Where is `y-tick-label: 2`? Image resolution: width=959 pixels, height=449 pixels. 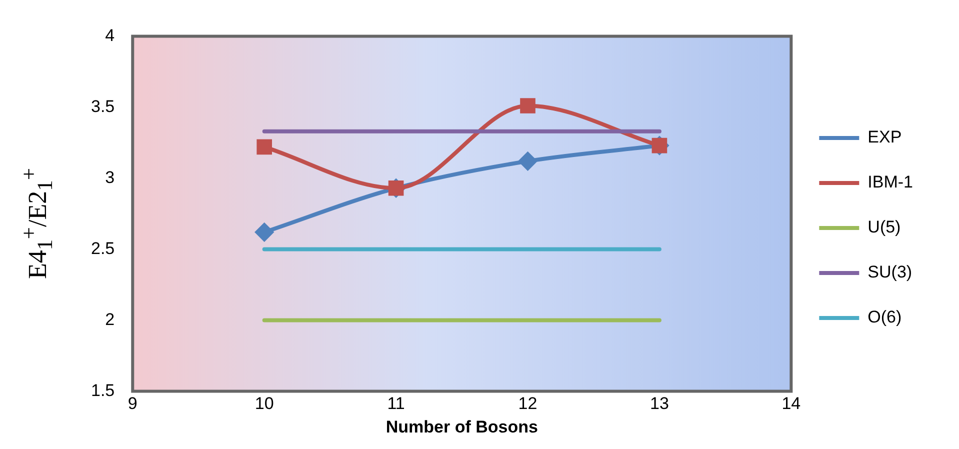 y-tick-label: 2 is located at coordinates (110, 319).